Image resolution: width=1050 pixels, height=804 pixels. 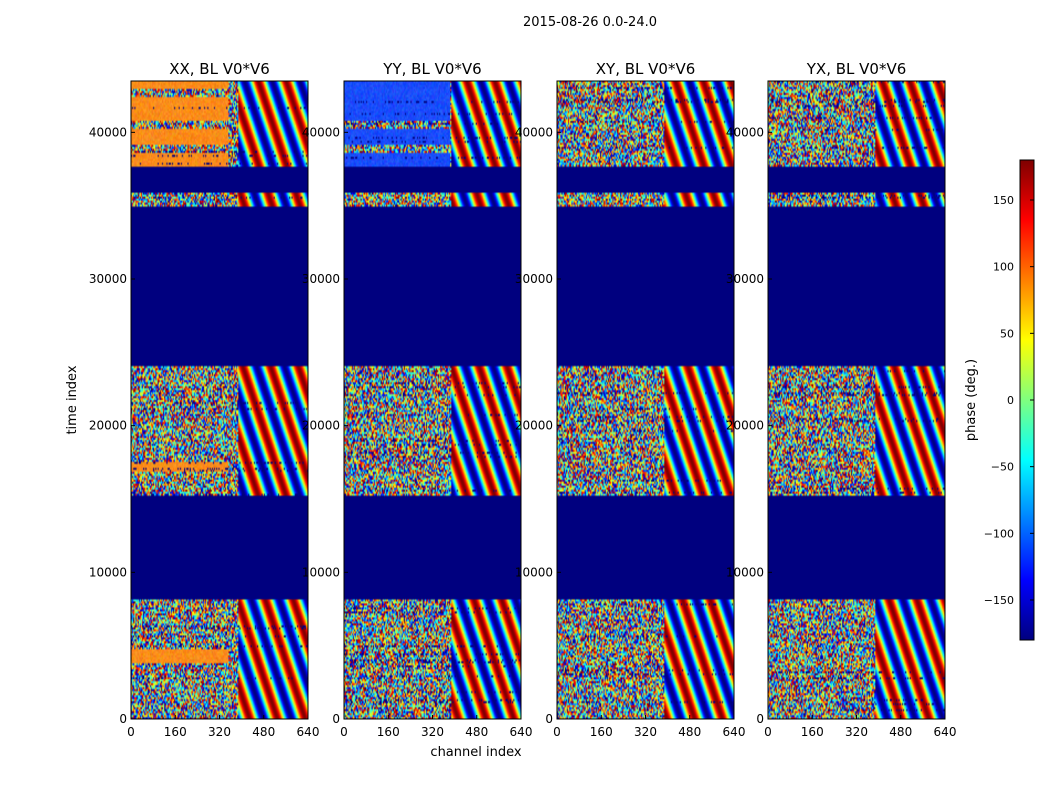 What do you see at coordinates (475, 752) in the screenshot?
I see `x-axis-label: channel index` at bounding box center [475, 752].